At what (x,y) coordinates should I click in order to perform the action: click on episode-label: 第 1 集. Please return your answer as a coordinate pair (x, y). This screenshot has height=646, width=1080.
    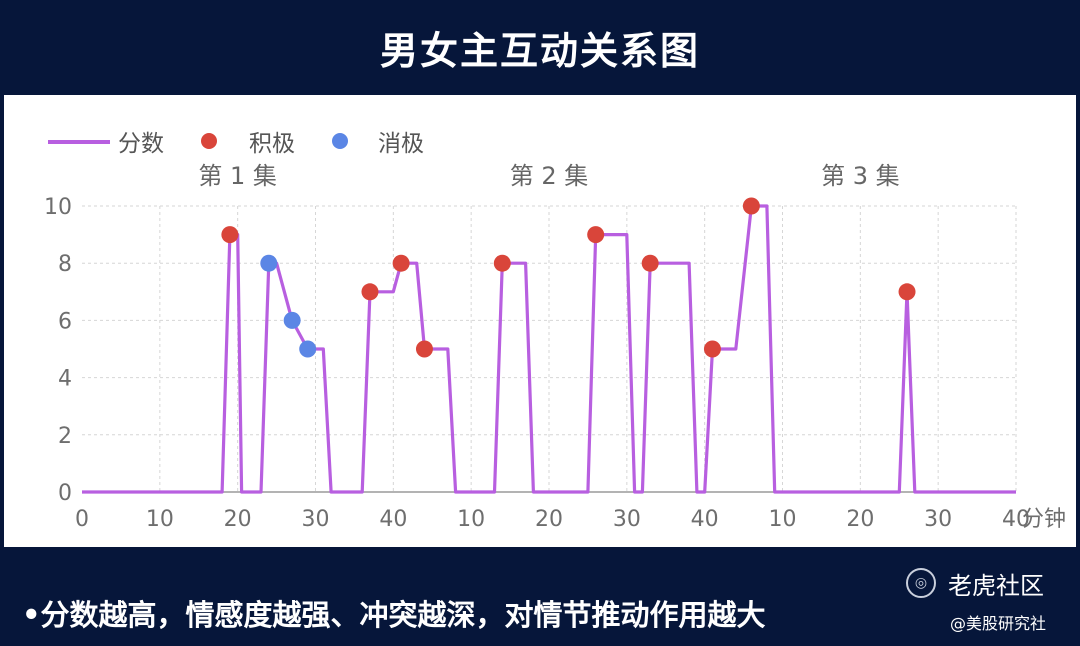
    Looking at the image, I should click on (237, 176).